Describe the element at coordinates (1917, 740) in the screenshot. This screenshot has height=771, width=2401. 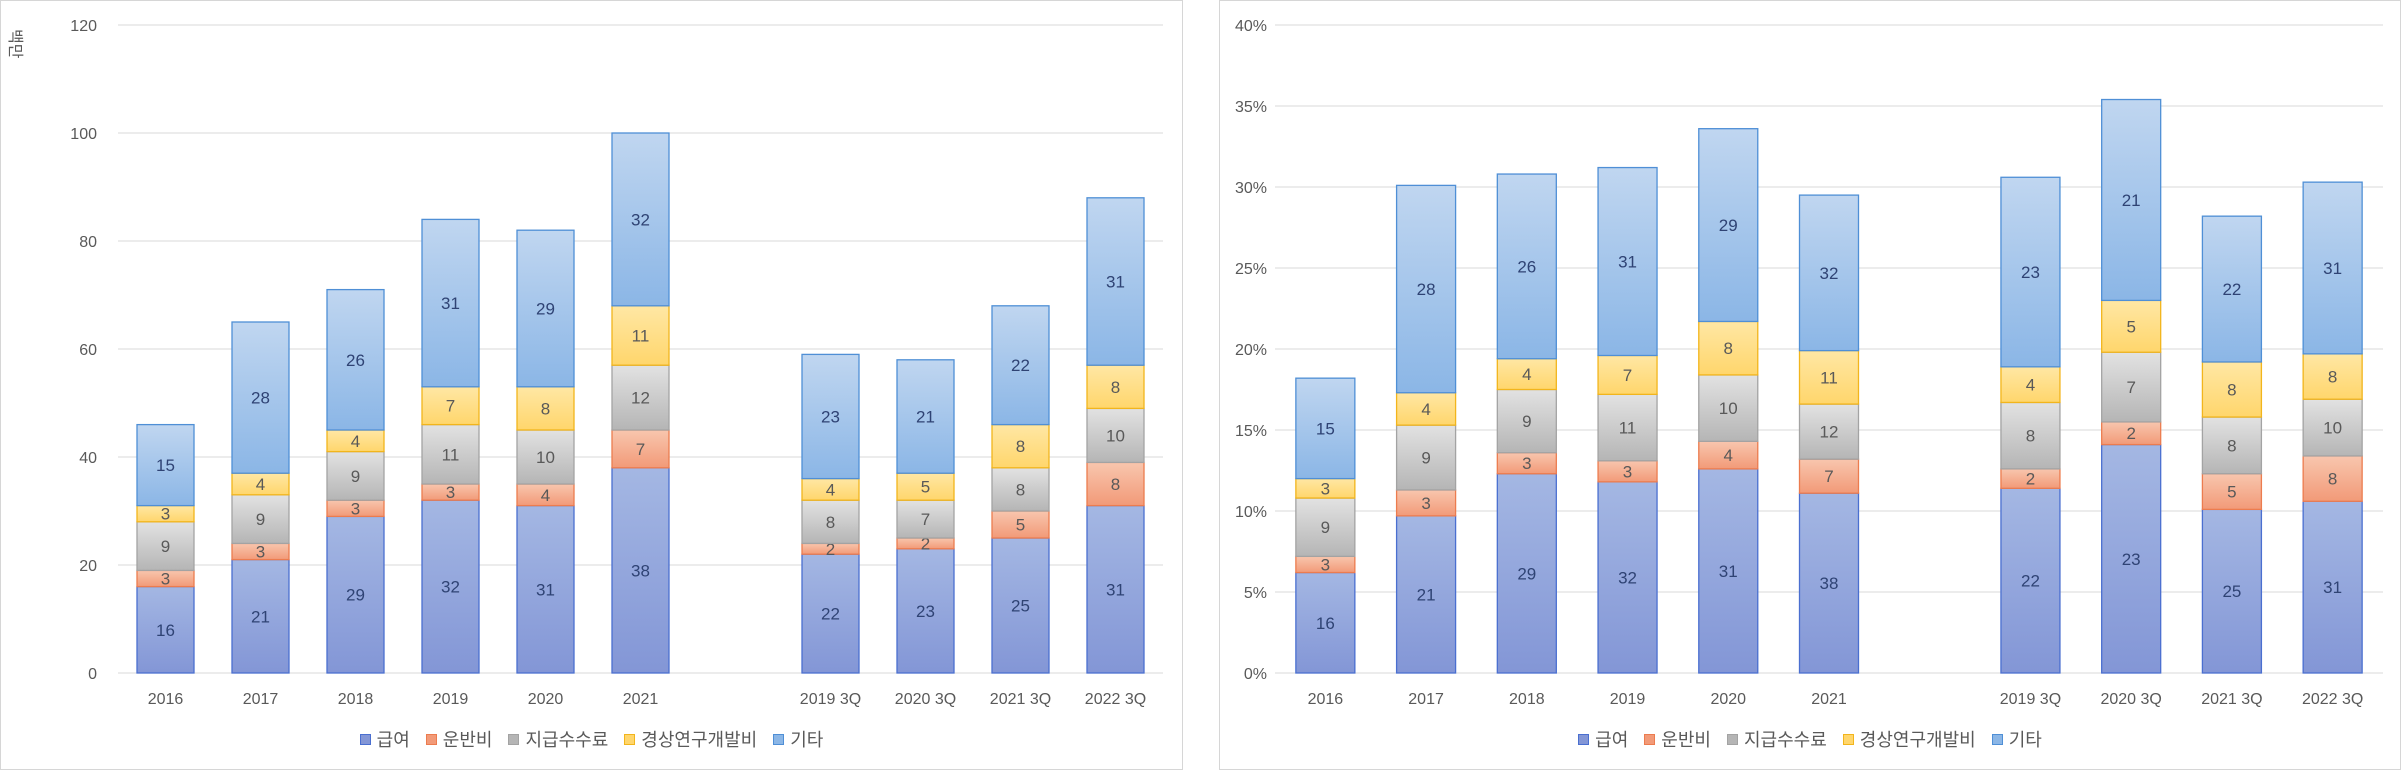
I see `legend-label: 경상연구개발비` at that location.